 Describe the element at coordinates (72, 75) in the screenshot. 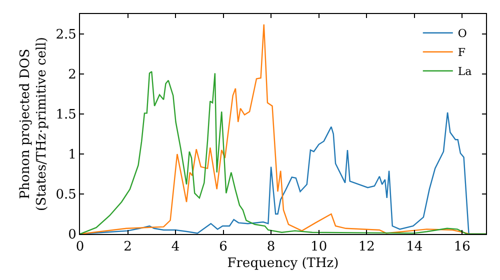

I see `y-tick-label: 2` at that location.